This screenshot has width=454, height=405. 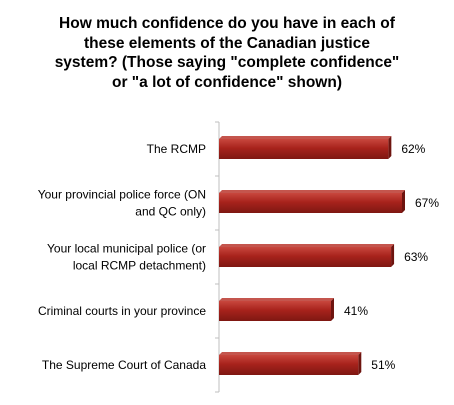 What do you see at coordinates (416, 257) in the screenshot?
I see `value-label: 63%` at bounding box center [416, 257].